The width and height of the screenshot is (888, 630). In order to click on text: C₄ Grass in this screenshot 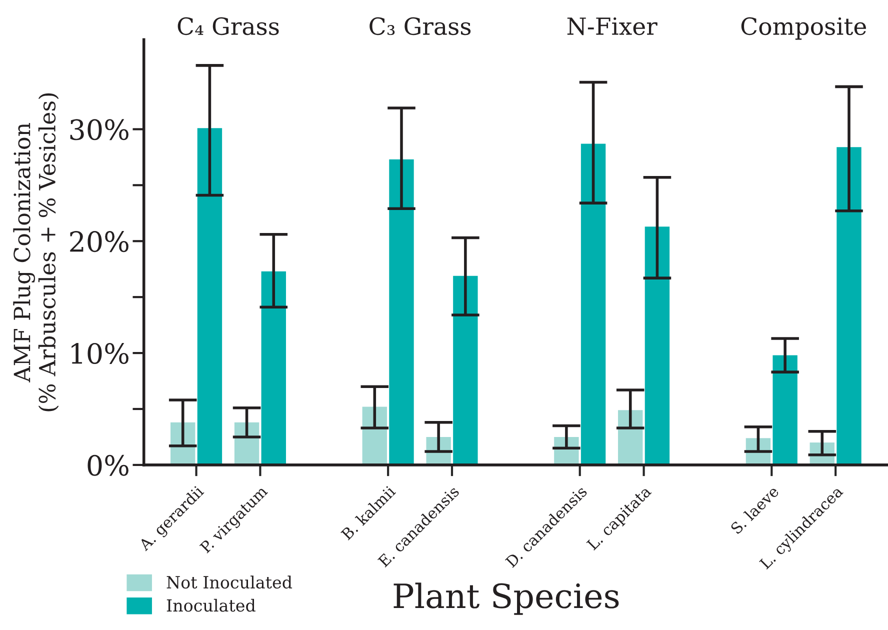, I will do `click(228, 26)`.